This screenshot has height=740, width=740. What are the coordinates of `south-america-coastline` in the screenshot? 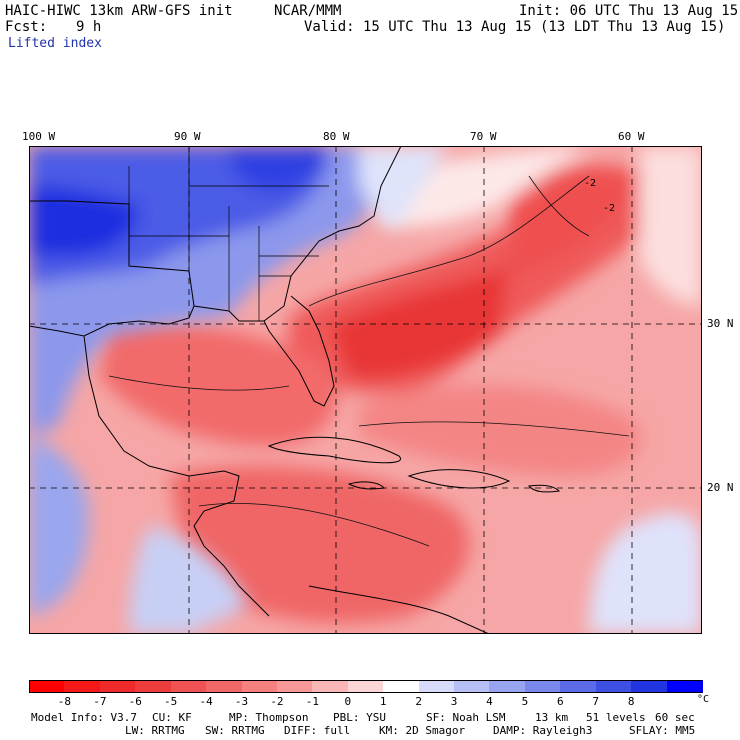 It's located at (399, 609).